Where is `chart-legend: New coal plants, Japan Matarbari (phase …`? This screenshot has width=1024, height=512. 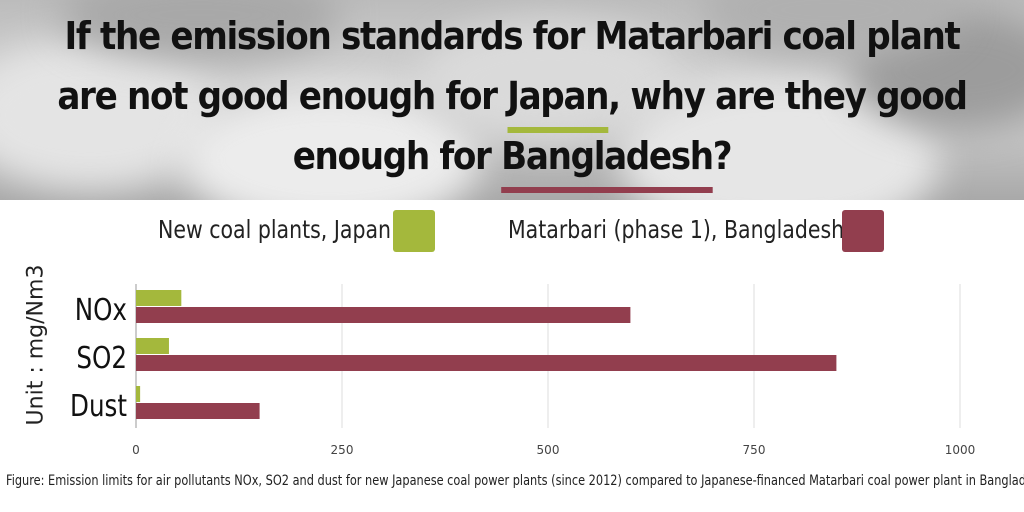 chart-legend: New coal plants, Japan Matarbari (phase … is located at coordinates (512, 231).